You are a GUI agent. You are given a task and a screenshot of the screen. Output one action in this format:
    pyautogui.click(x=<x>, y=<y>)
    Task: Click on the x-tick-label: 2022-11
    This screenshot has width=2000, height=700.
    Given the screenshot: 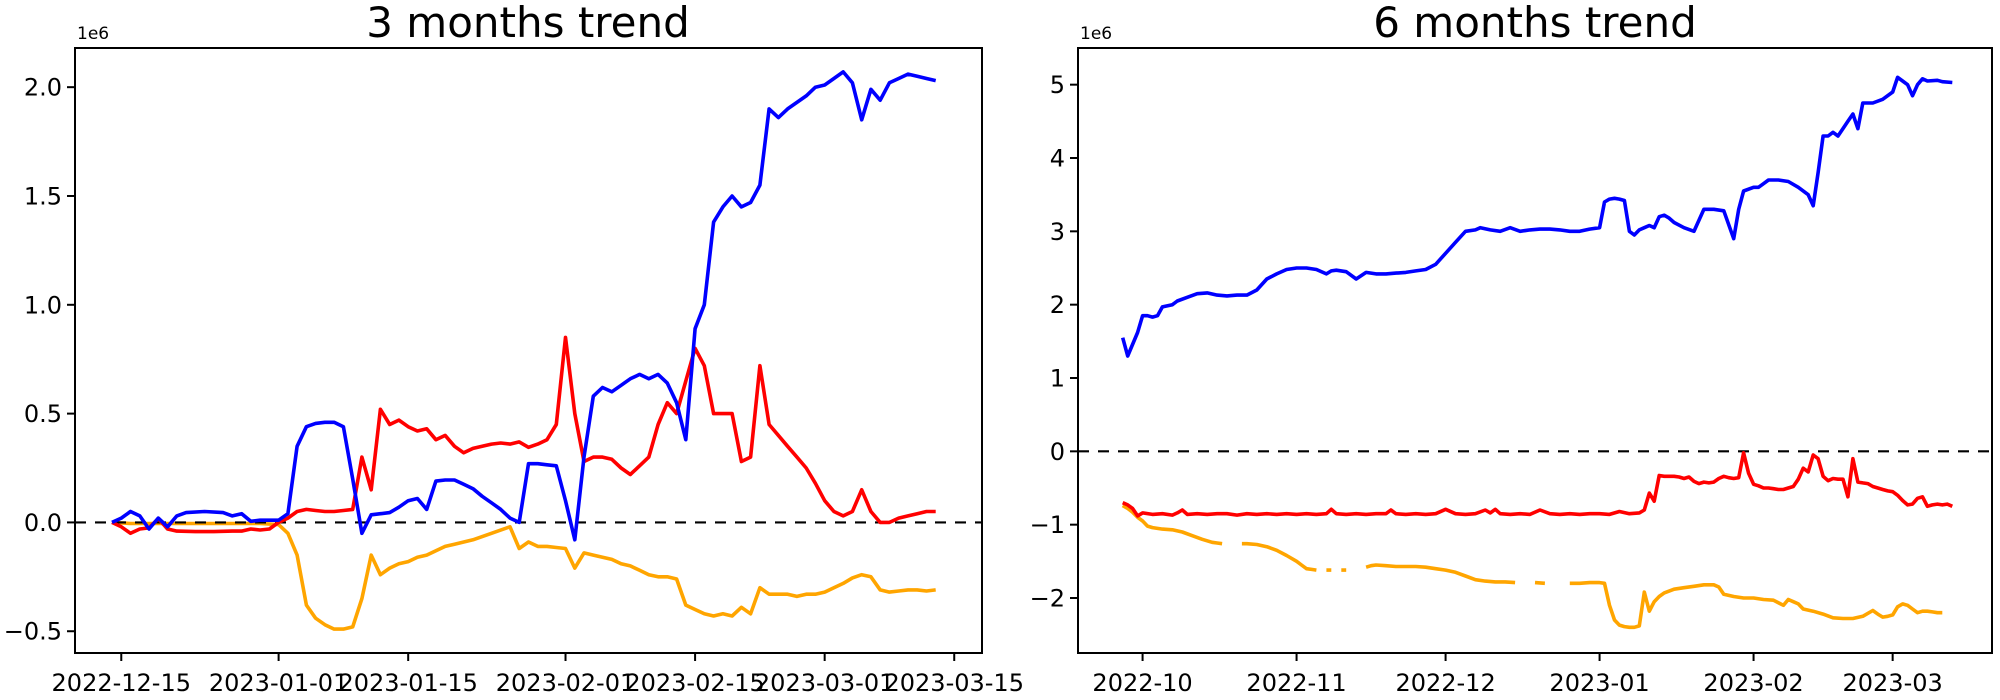 What is the action you would take?
    pyautogui.click(x=1296, y=683)
    